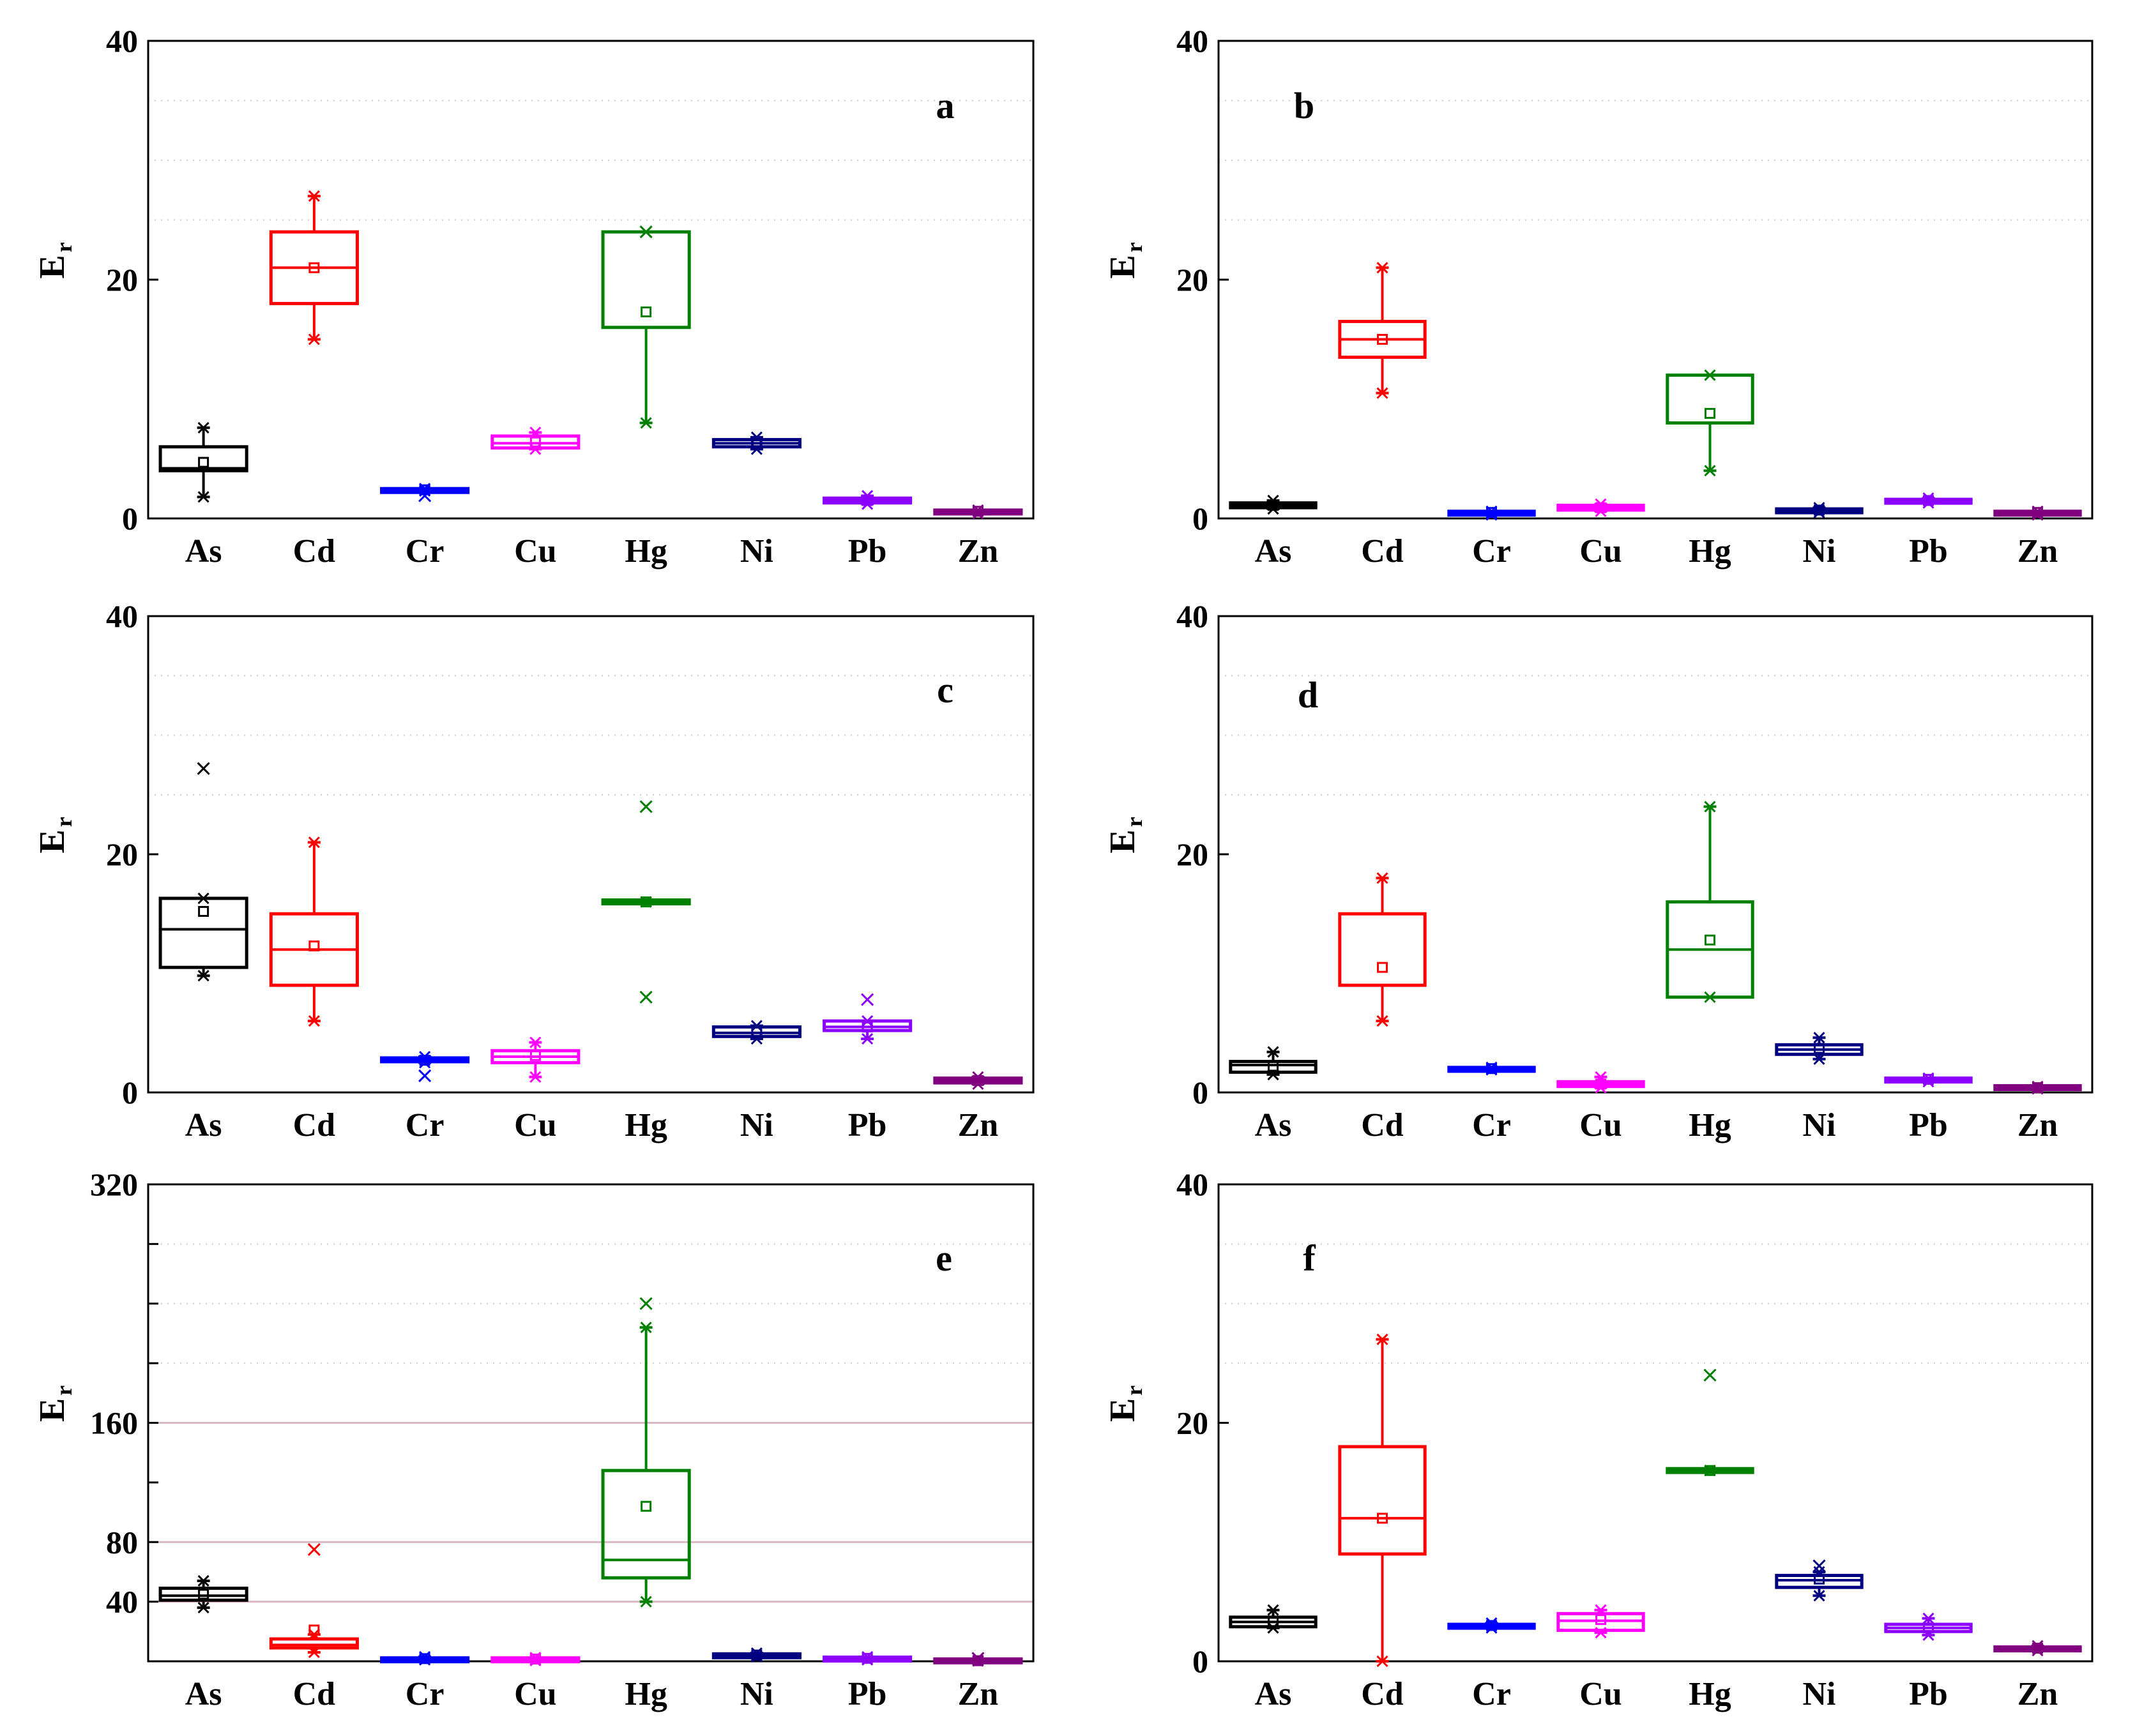 The image size is (2135, 1736). Describe the element at coordinates (114, 1423) in the screenshot. I see `y-tick-label: 160` at that location.